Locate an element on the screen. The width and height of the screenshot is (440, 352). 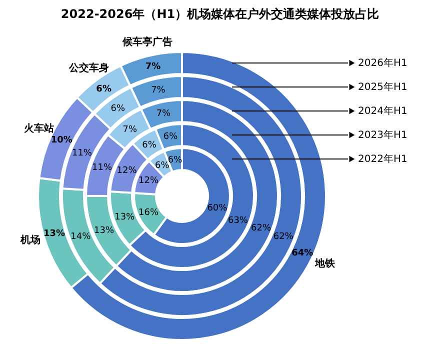
data-label: 14% is located at coordinates (81, 237).